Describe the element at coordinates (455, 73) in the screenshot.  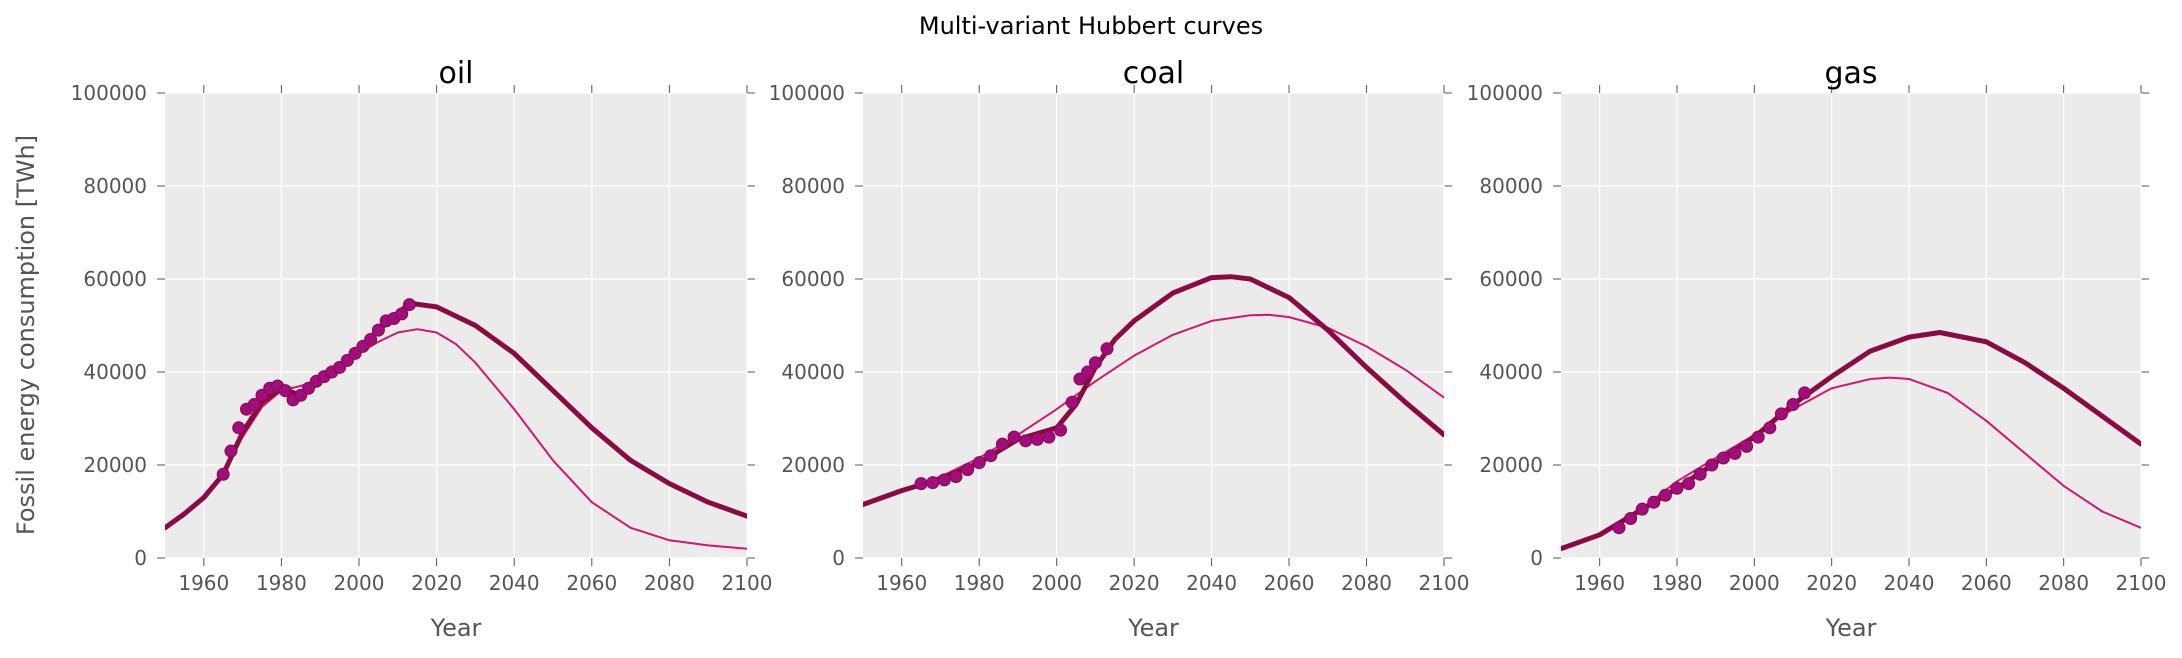
I see `panel-title: oil` at that location.